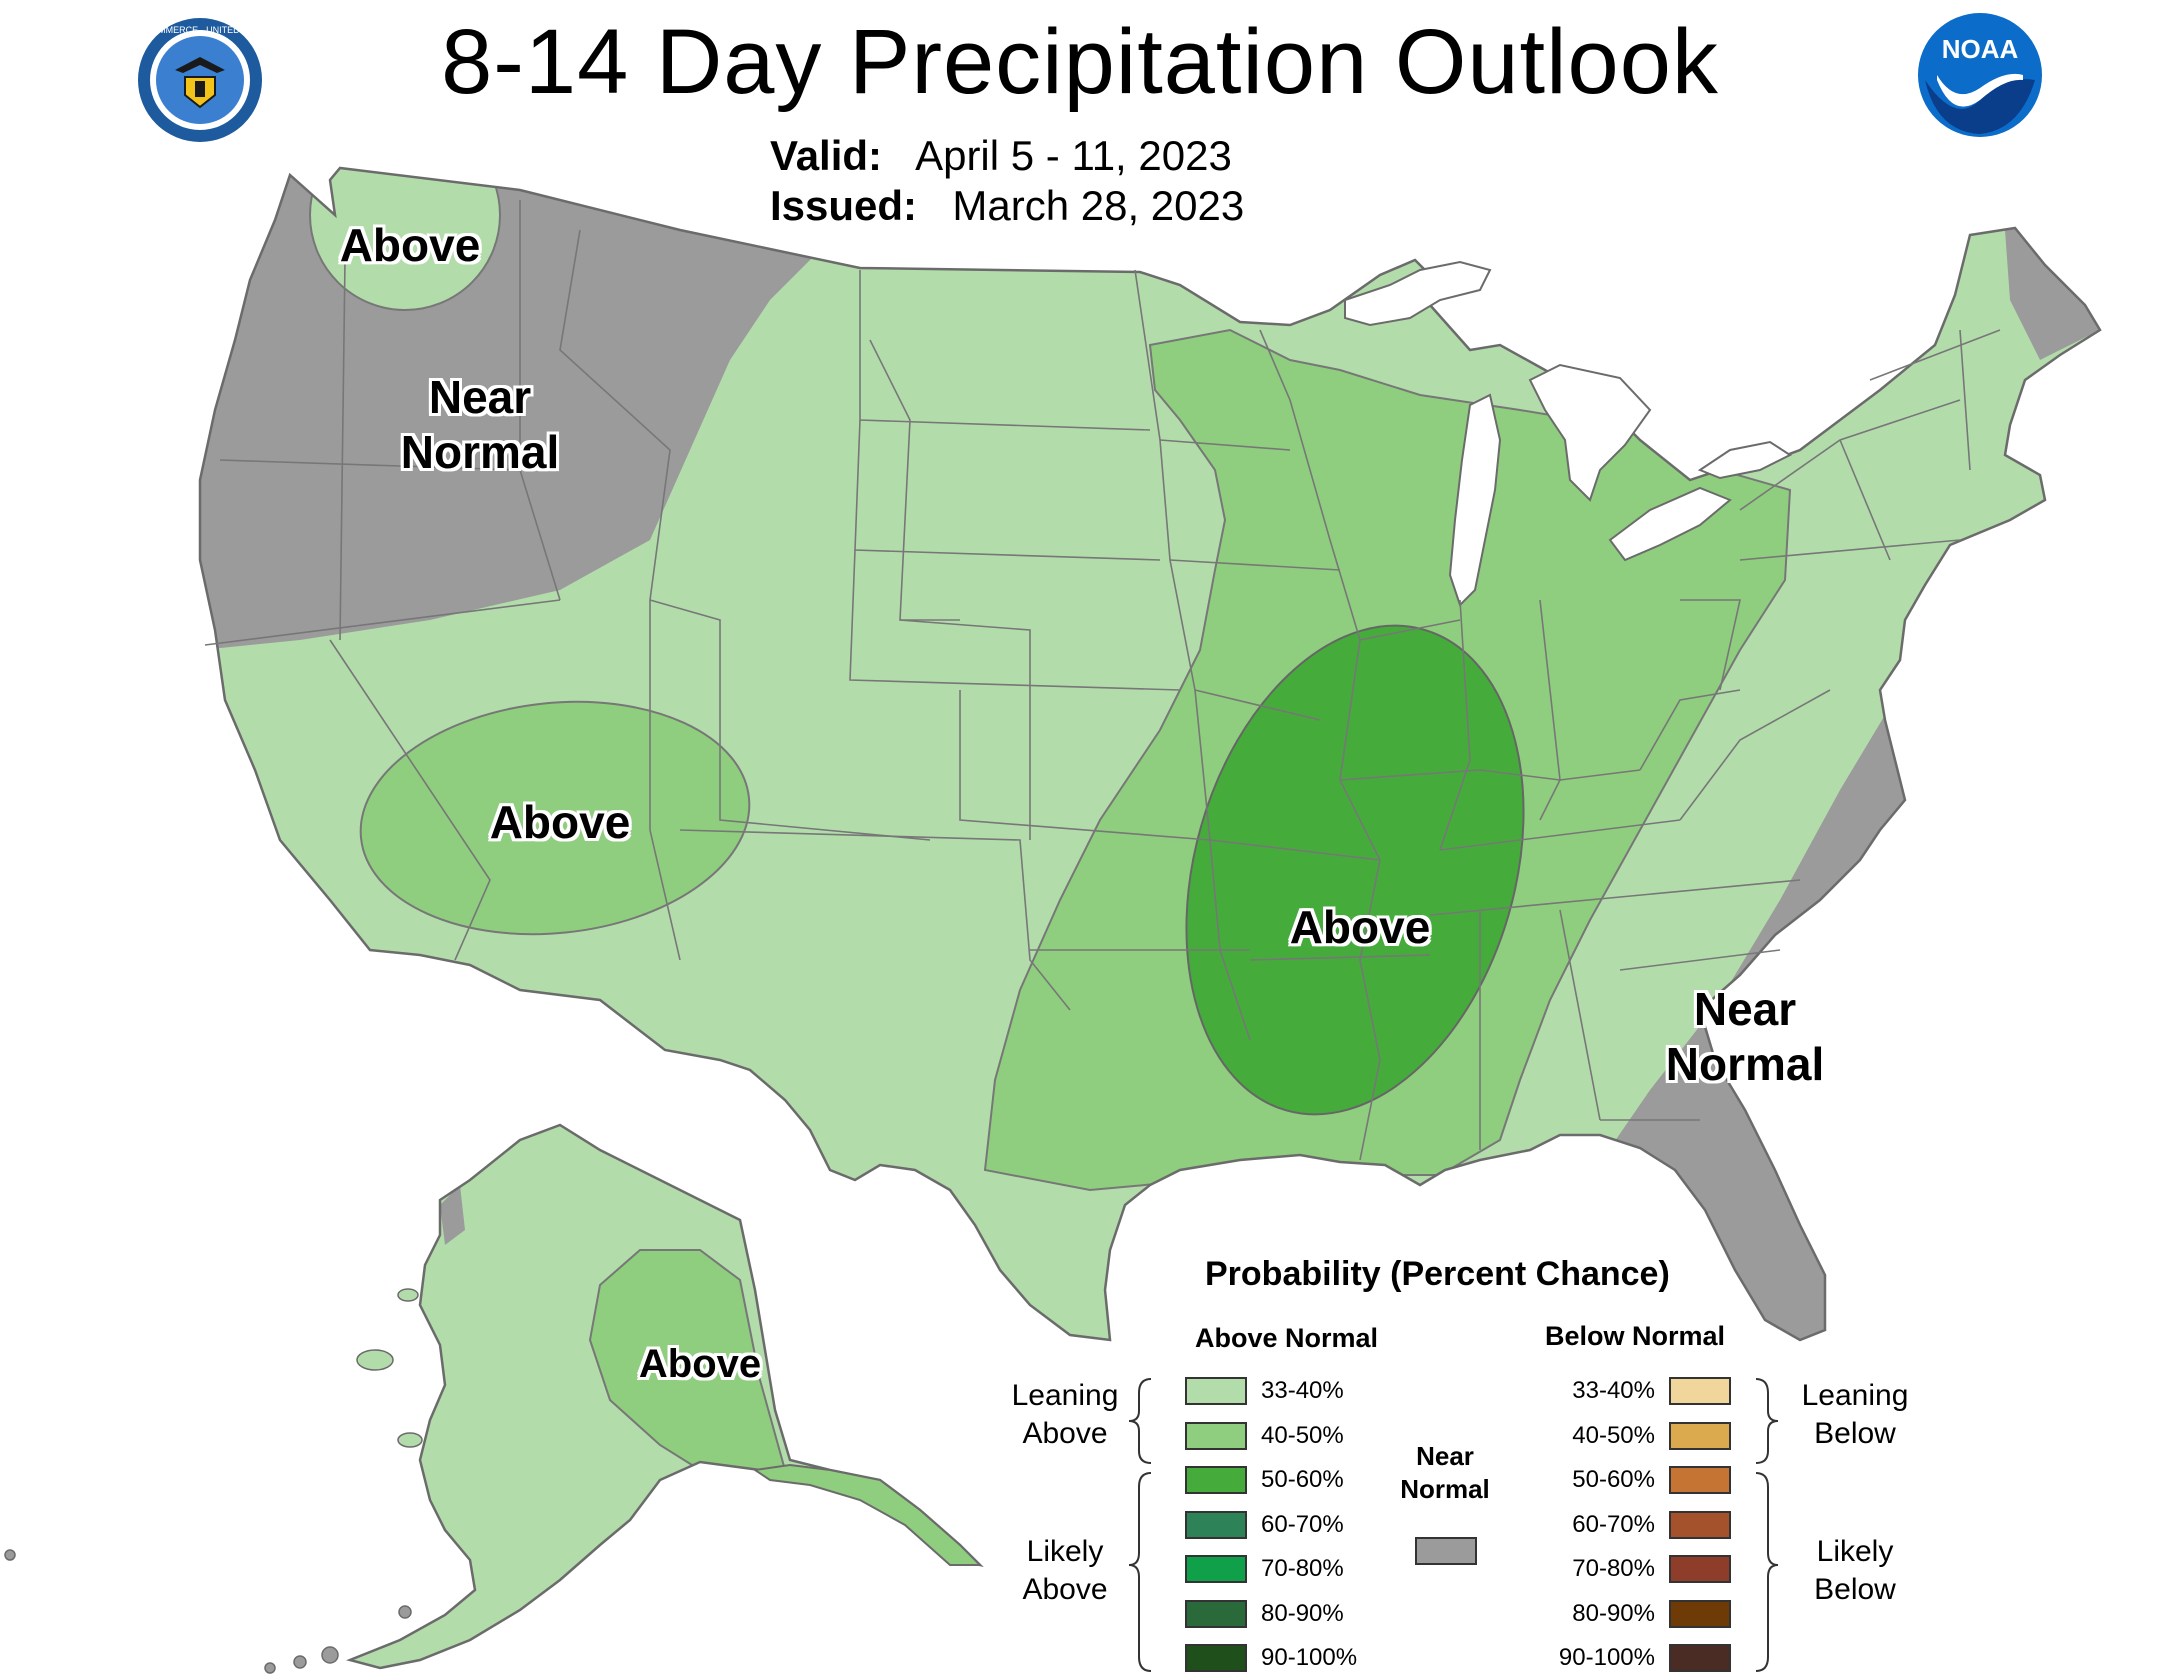 The height and width of the screenshot is (1674, 2160). I want to click on legend-below-label-1: 40-50%, so click(1613, 1435).